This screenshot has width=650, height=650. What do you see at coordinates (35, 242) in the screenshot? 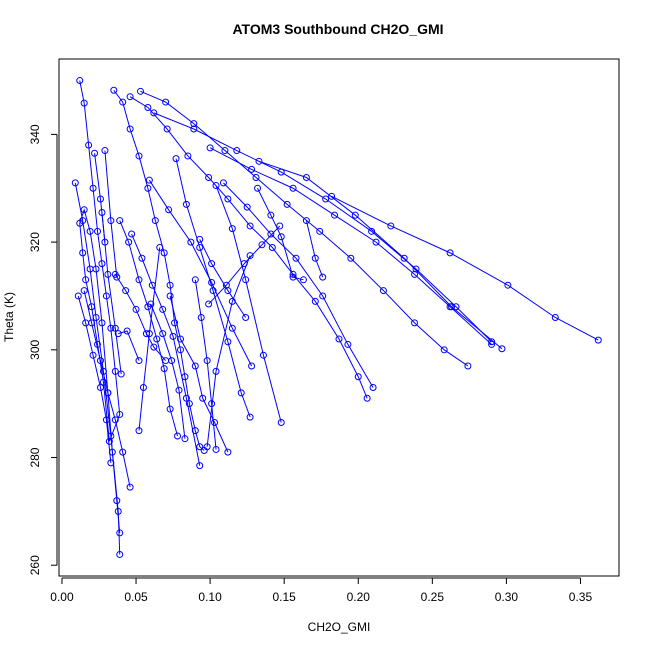
I see `y-tick-label: 320` at bounding box center [35, 242].